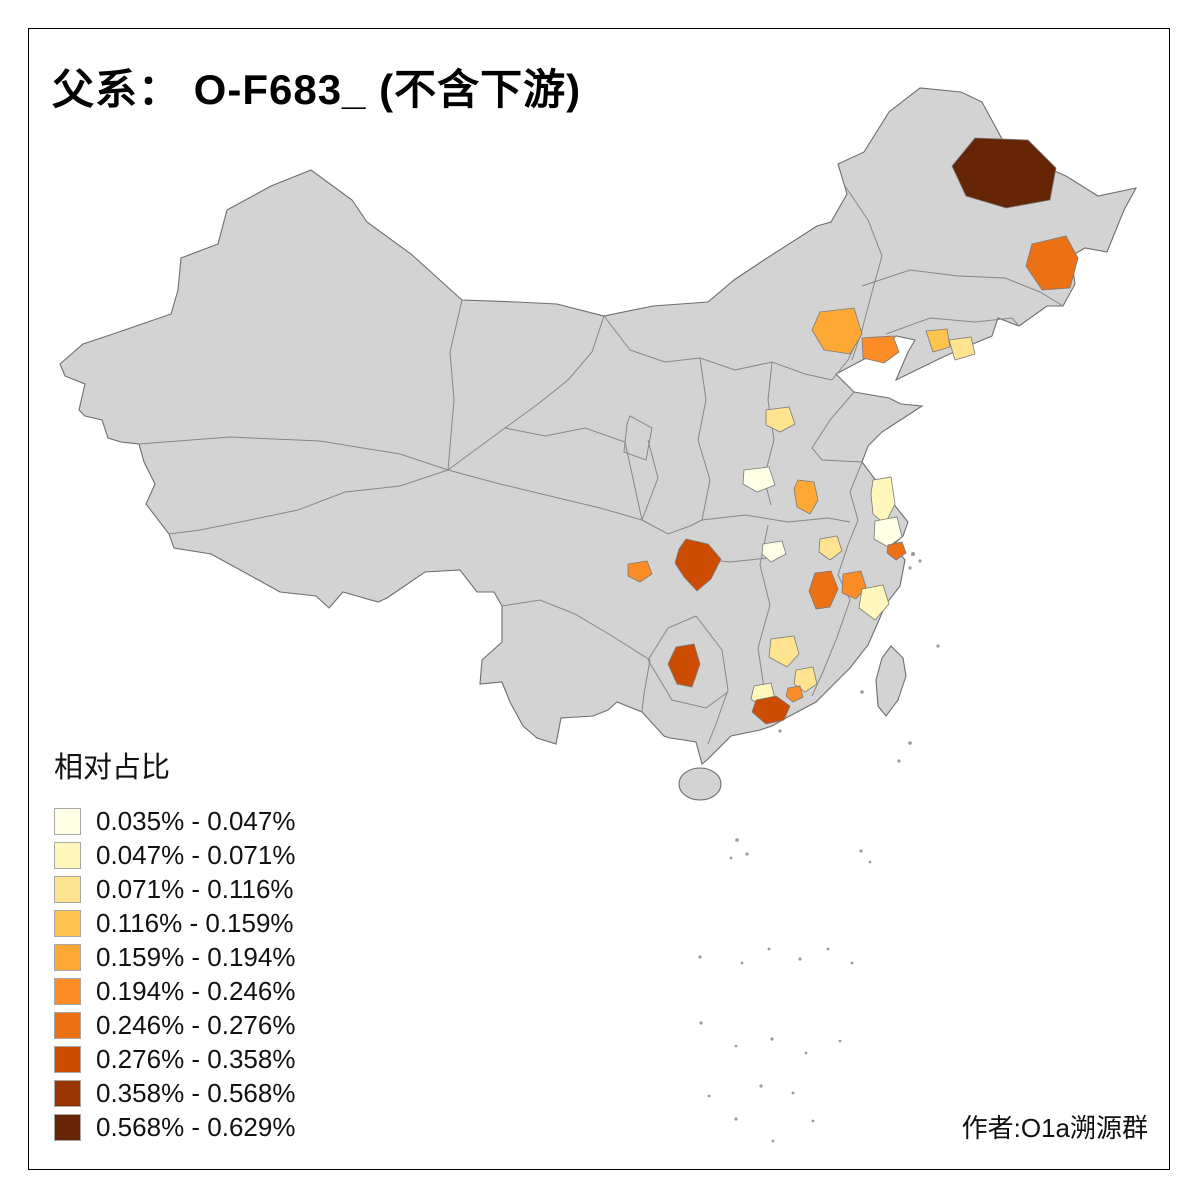 The width and height of the screenshot is (1200, 1200). I want to click on legend-row: 0.159% - 0.194%, so click(174, 957).